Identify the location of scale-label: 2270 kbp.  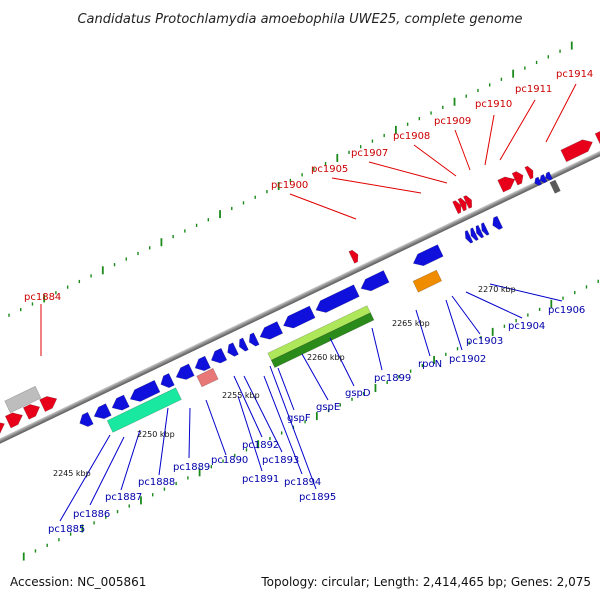
(497, 289).